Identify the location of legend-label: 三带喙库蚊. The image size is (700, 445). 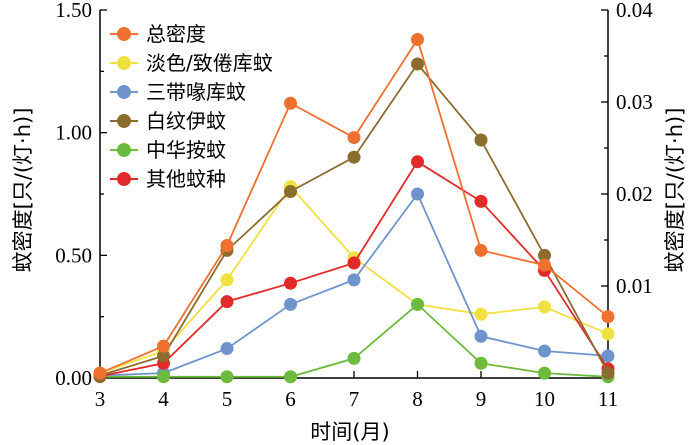
(196, 92).